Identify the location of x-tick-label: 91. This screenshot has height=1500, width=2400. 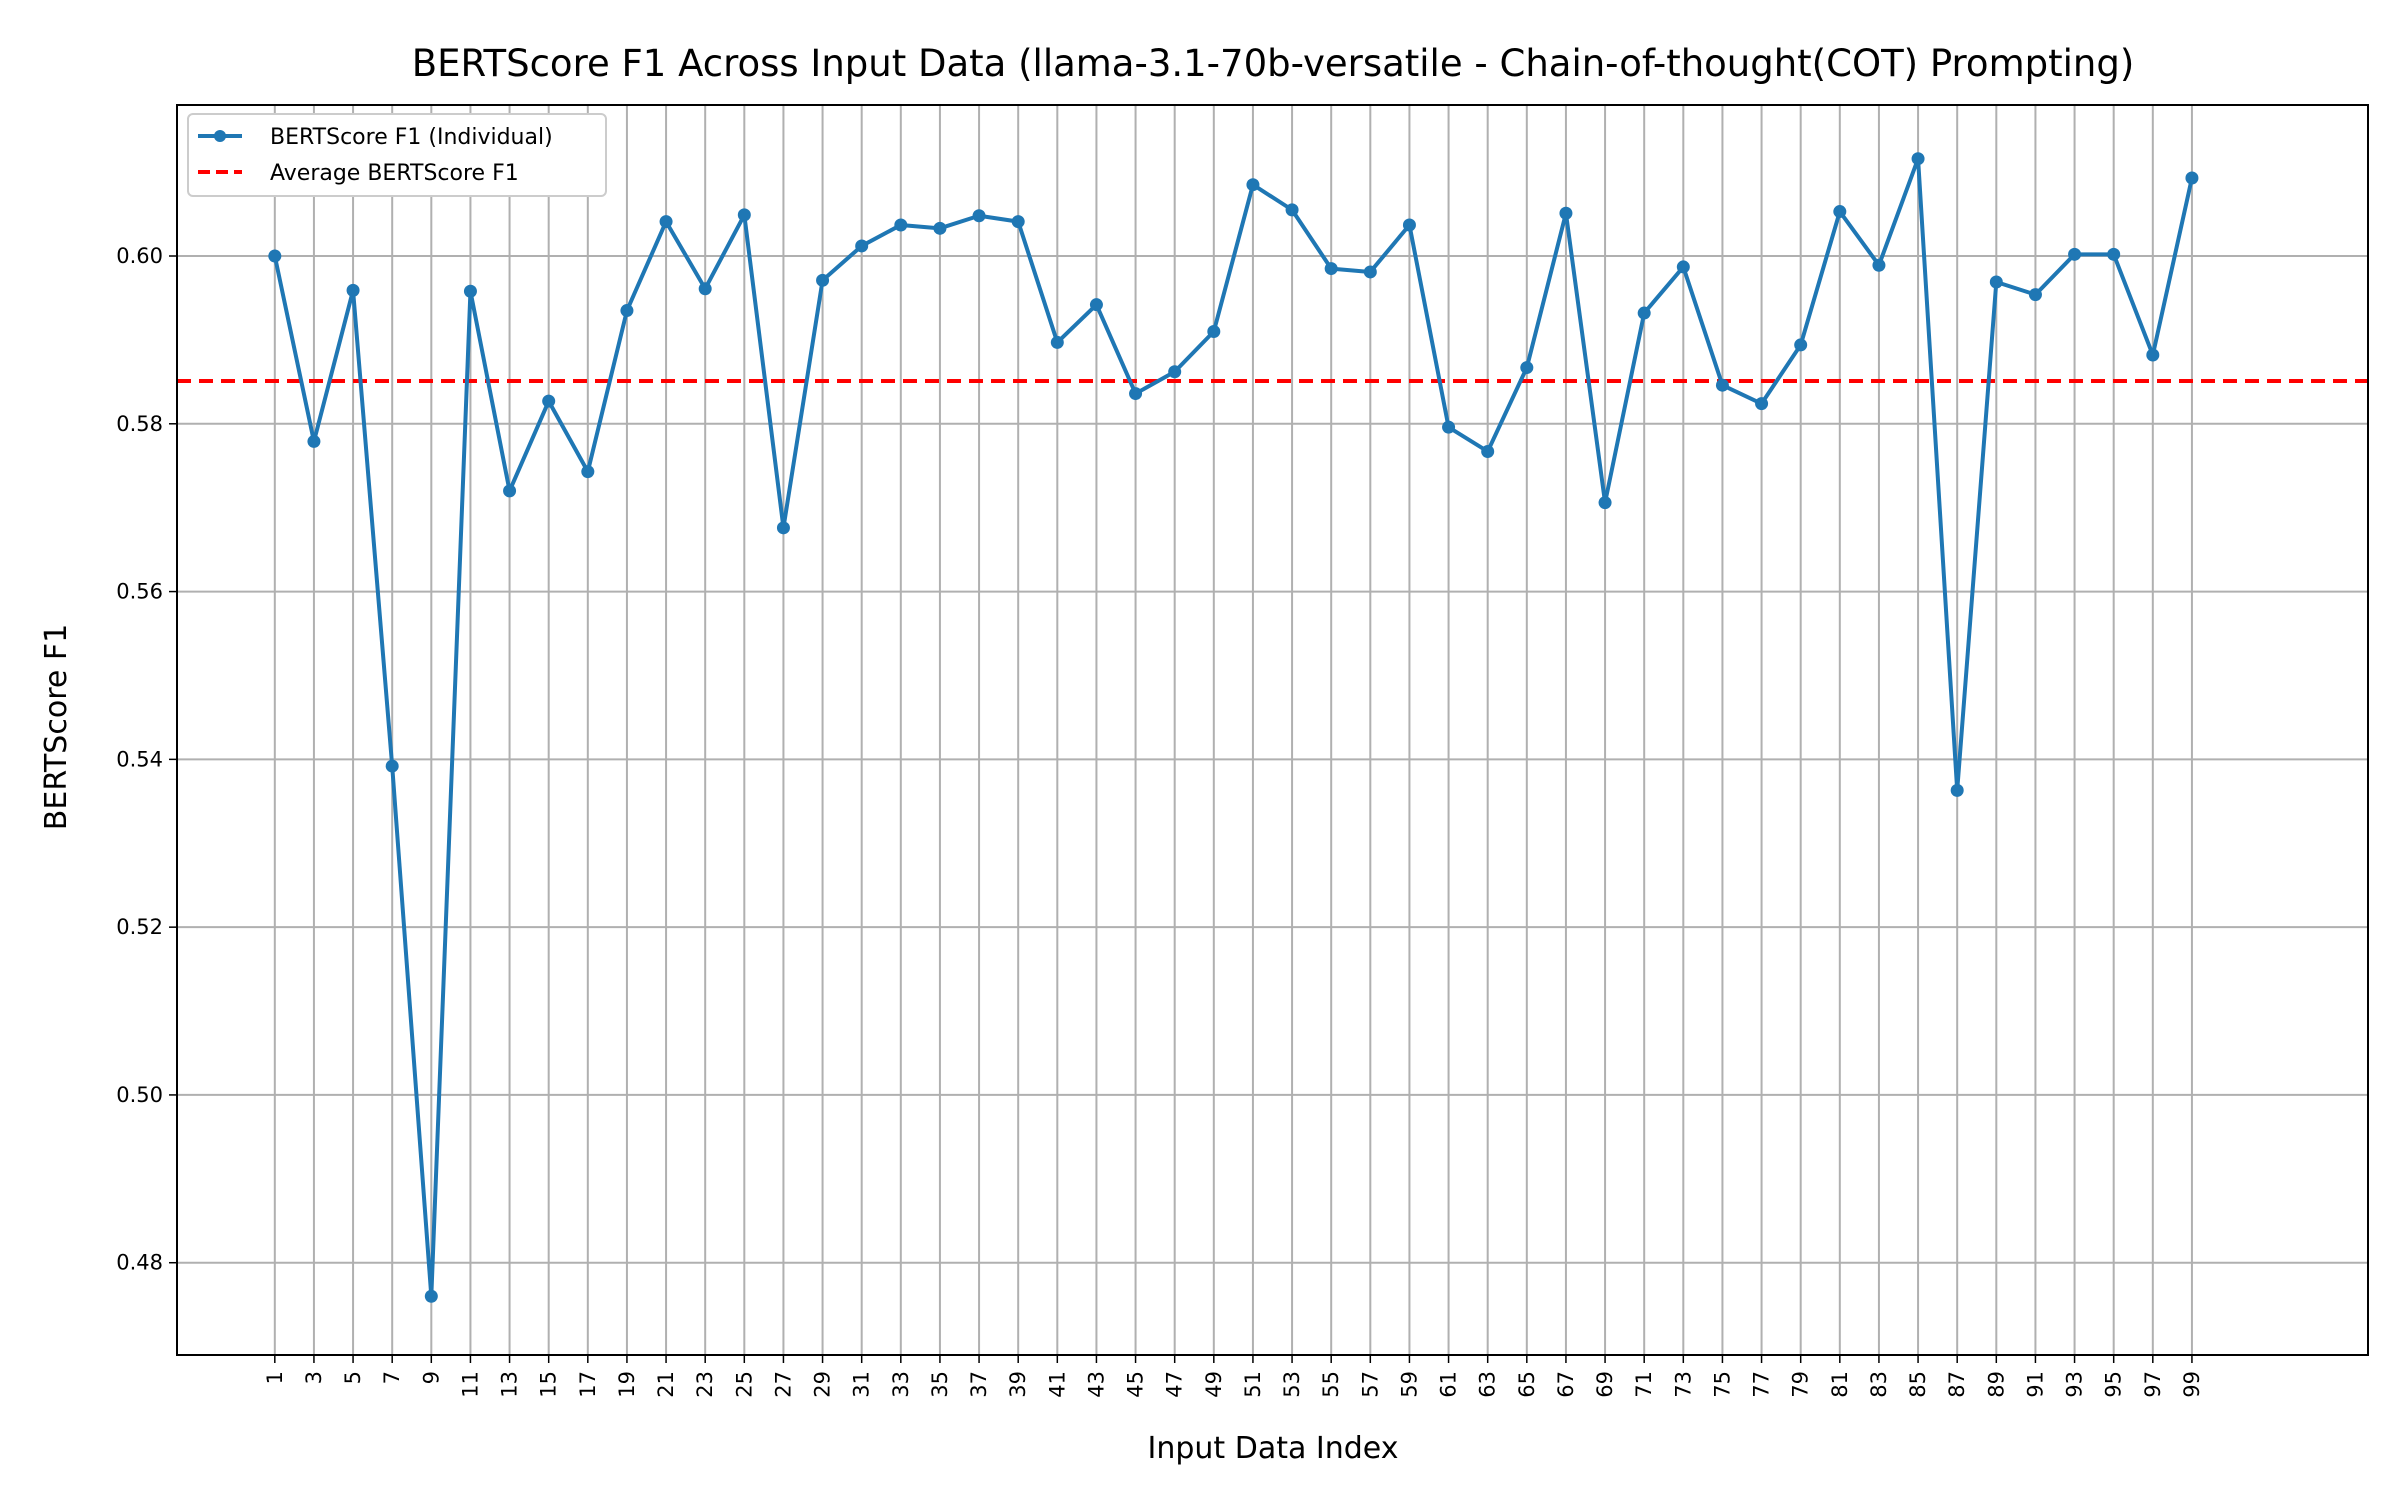
(2035, 1384).